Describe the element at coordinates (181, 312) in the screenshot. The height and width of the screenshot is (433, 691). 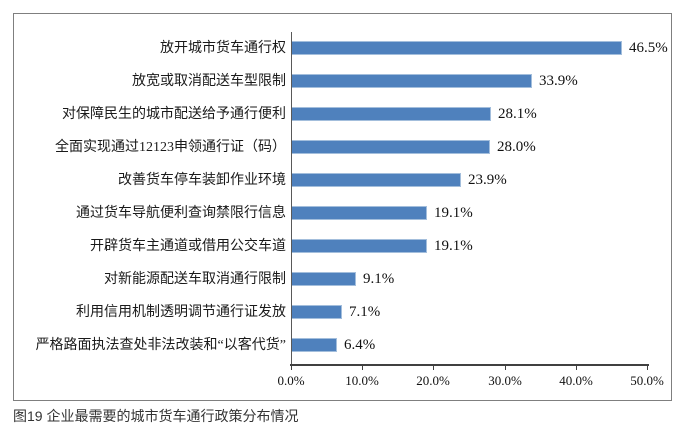
I see `category-label: 利用信用机制透明调节通行证发放` at that location.